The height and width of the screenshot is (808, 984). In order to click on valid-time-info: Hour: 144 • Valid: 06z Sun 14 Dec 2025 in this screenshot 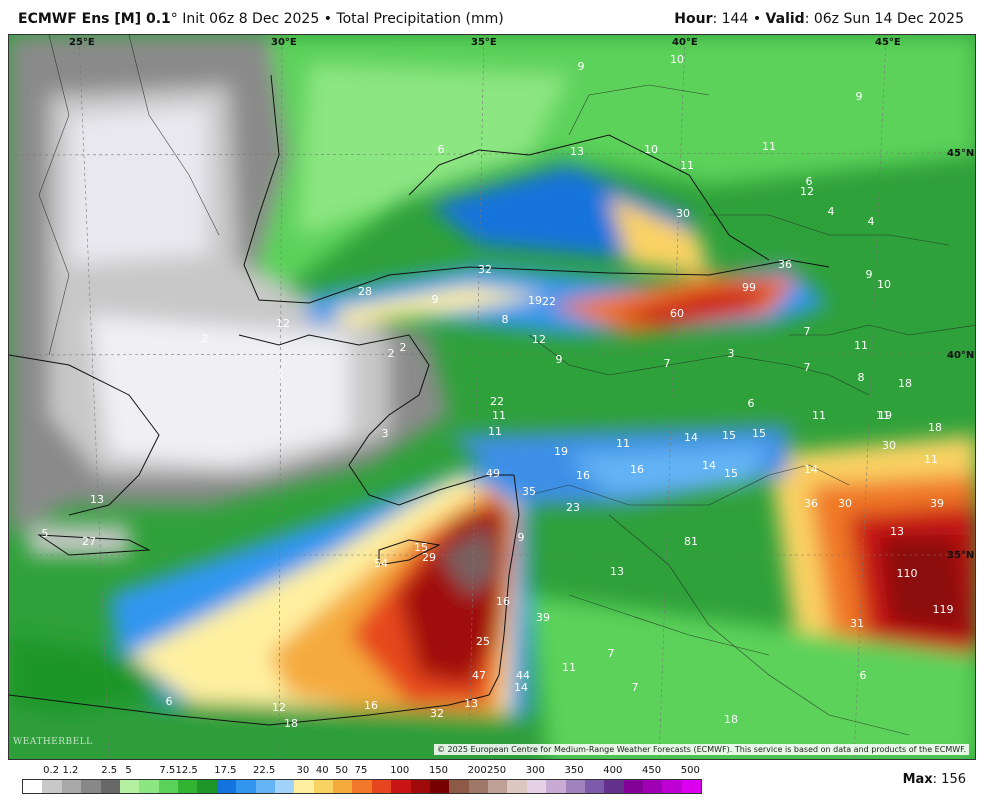, I will do `click(819, 19)`.